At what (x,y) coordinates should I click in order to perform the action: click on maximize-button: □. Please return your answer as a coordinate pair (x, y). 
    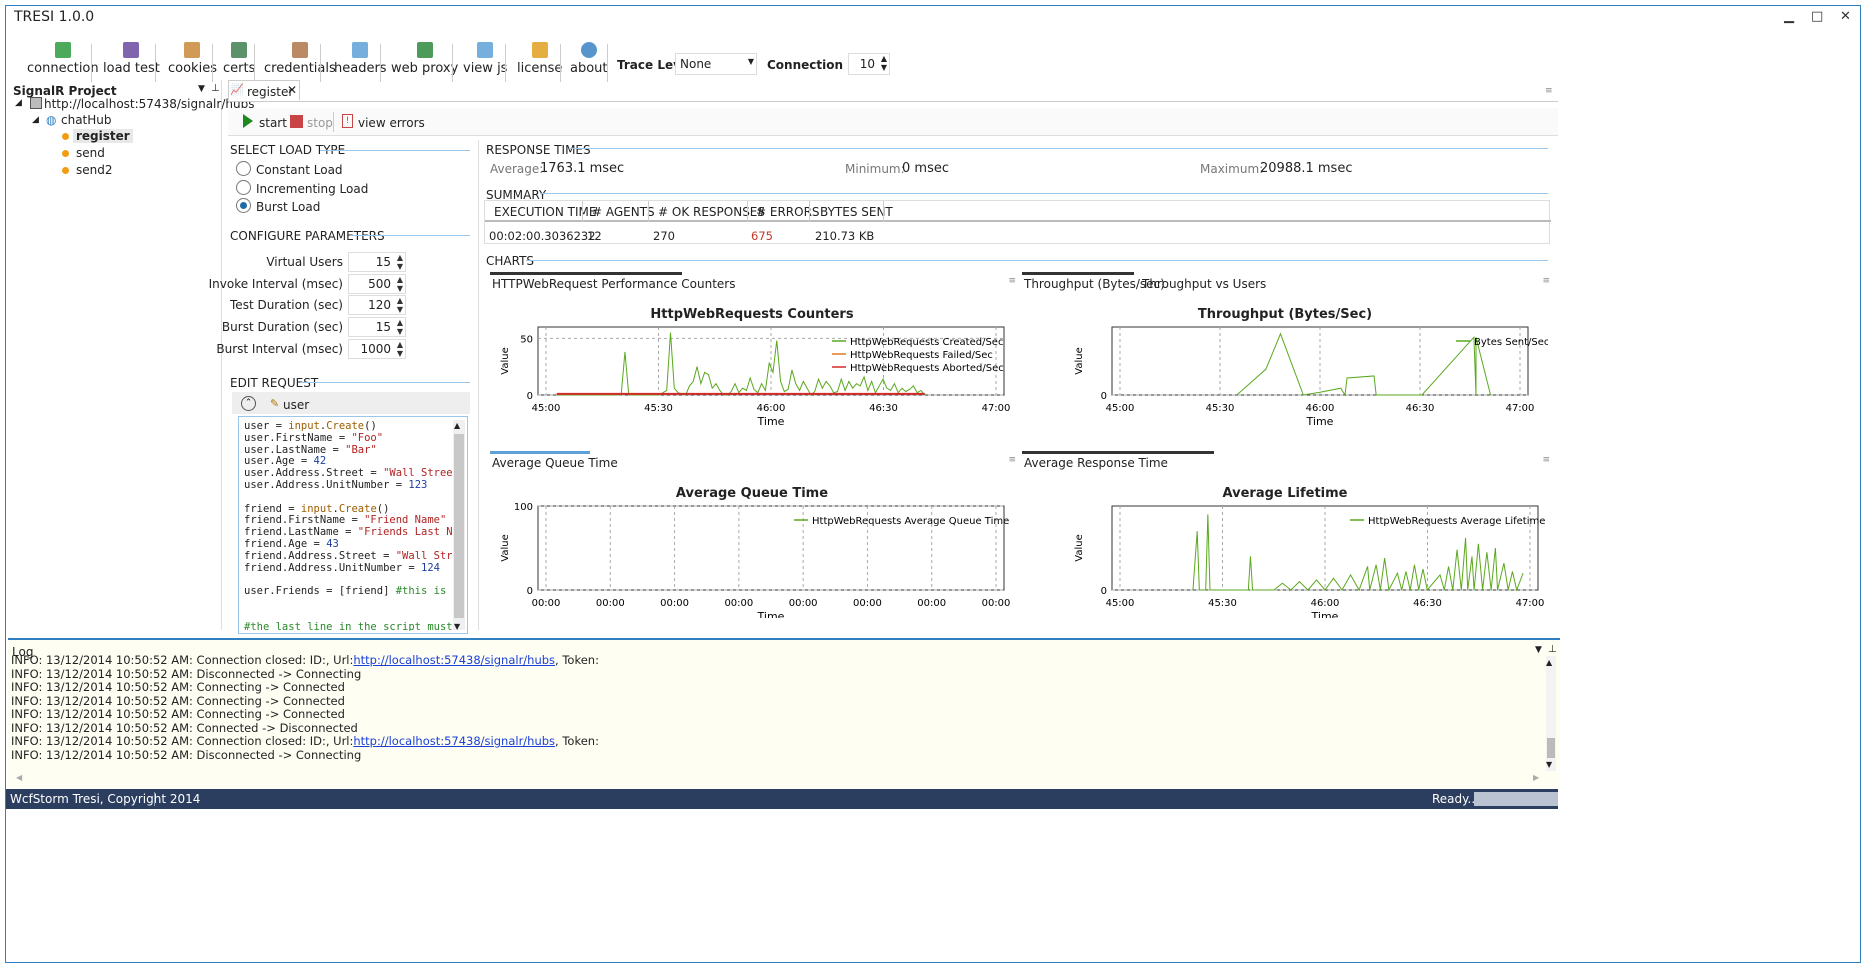
    Looking at the image, I should click on (1817, 16).